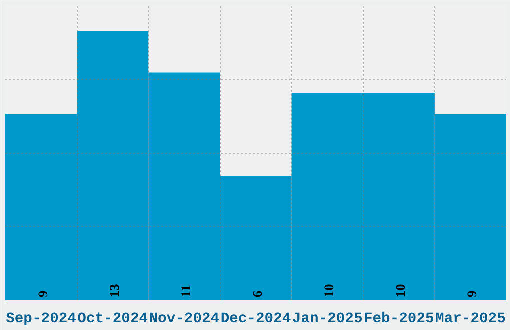  What do you see at coordinates (41, 320) in the screenshot?
I see `x-tick-label: Sep-2024` at bounding box center [41, 320].